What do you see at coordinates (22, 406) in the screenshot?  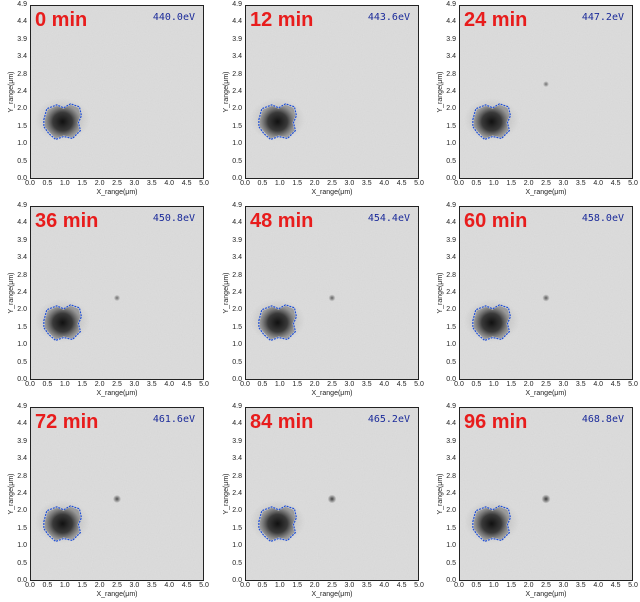 I see `y-tick-label: 4.9` at bounding box center [22, 406].